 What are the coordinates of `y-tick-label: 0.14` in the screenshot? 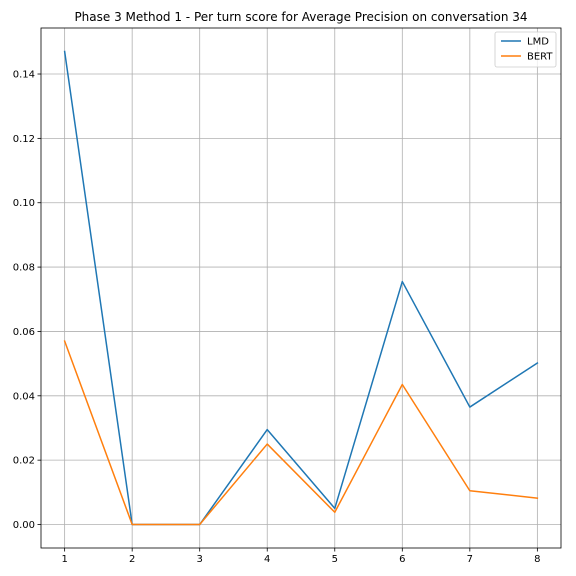 It's located at (24, 75).